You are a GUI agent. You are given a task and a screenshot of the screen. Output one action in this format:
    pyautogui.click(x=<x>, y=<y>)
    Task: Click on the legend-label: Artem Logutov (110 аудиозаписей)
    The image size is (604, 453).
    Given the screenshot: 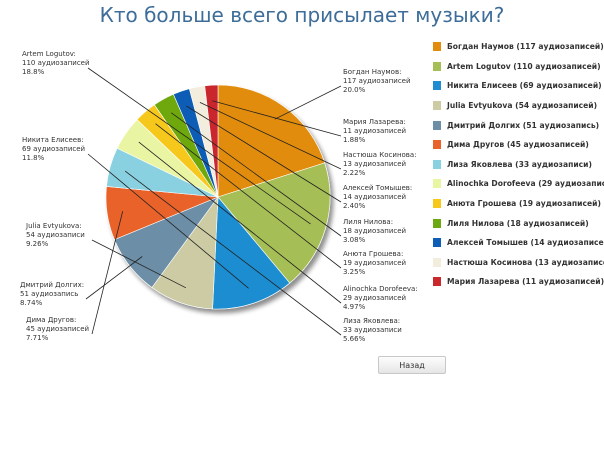 What is the action you would take?
    pyautogui.click(x=524, y=66)
    